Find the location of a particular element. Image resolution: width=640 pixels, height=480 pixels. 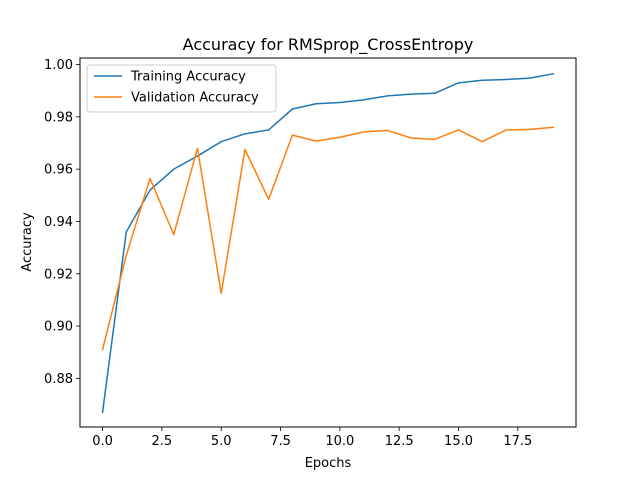

y-tick-label: 0.94 is located at coordinates (58, 222).